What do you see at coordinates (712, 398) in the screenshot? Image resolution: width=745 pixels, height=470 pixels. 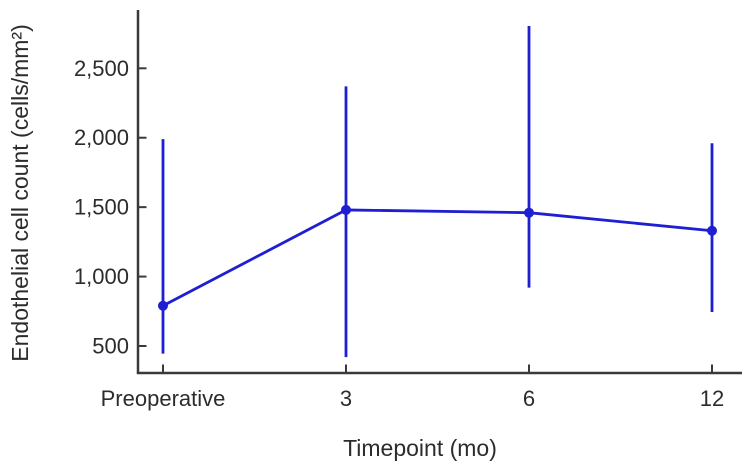 I see `x-tick-label: 12` at bounding box center [712, 398].